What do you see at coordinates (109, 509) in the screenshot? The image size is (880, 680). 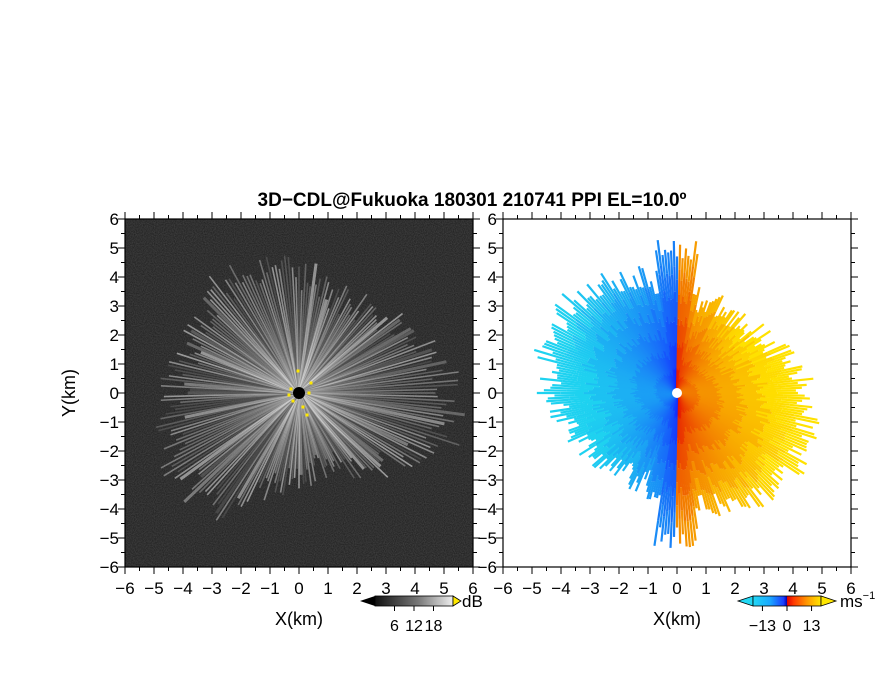 I see `y-tick-label: −4` at bounding box center [109, 509].